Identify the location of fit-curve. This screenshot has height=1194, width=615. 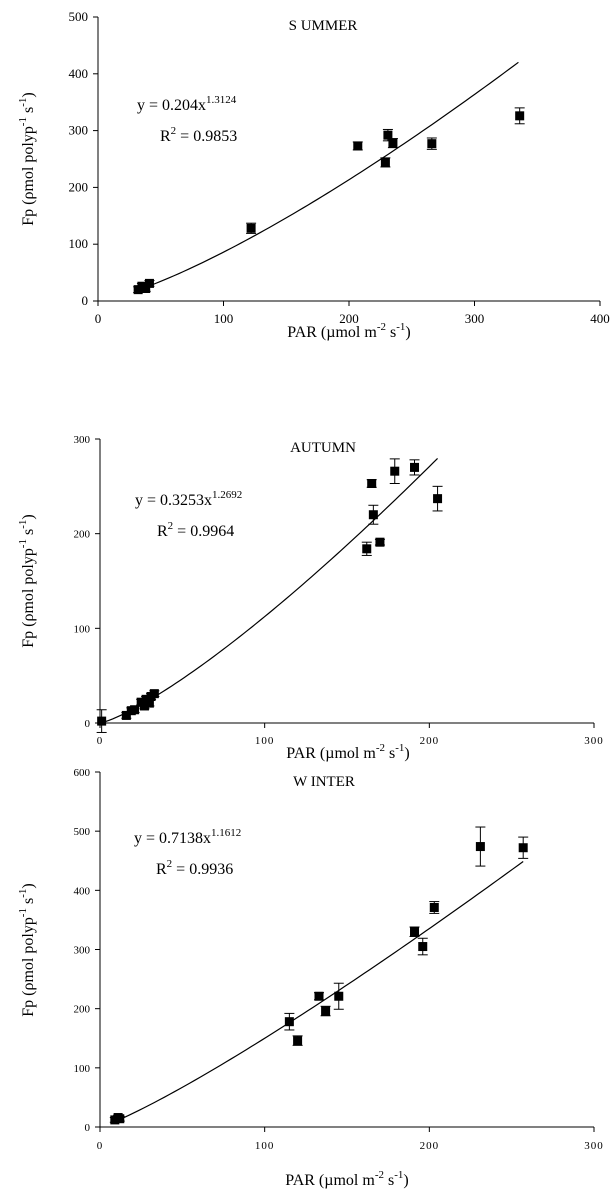
(327, 176).